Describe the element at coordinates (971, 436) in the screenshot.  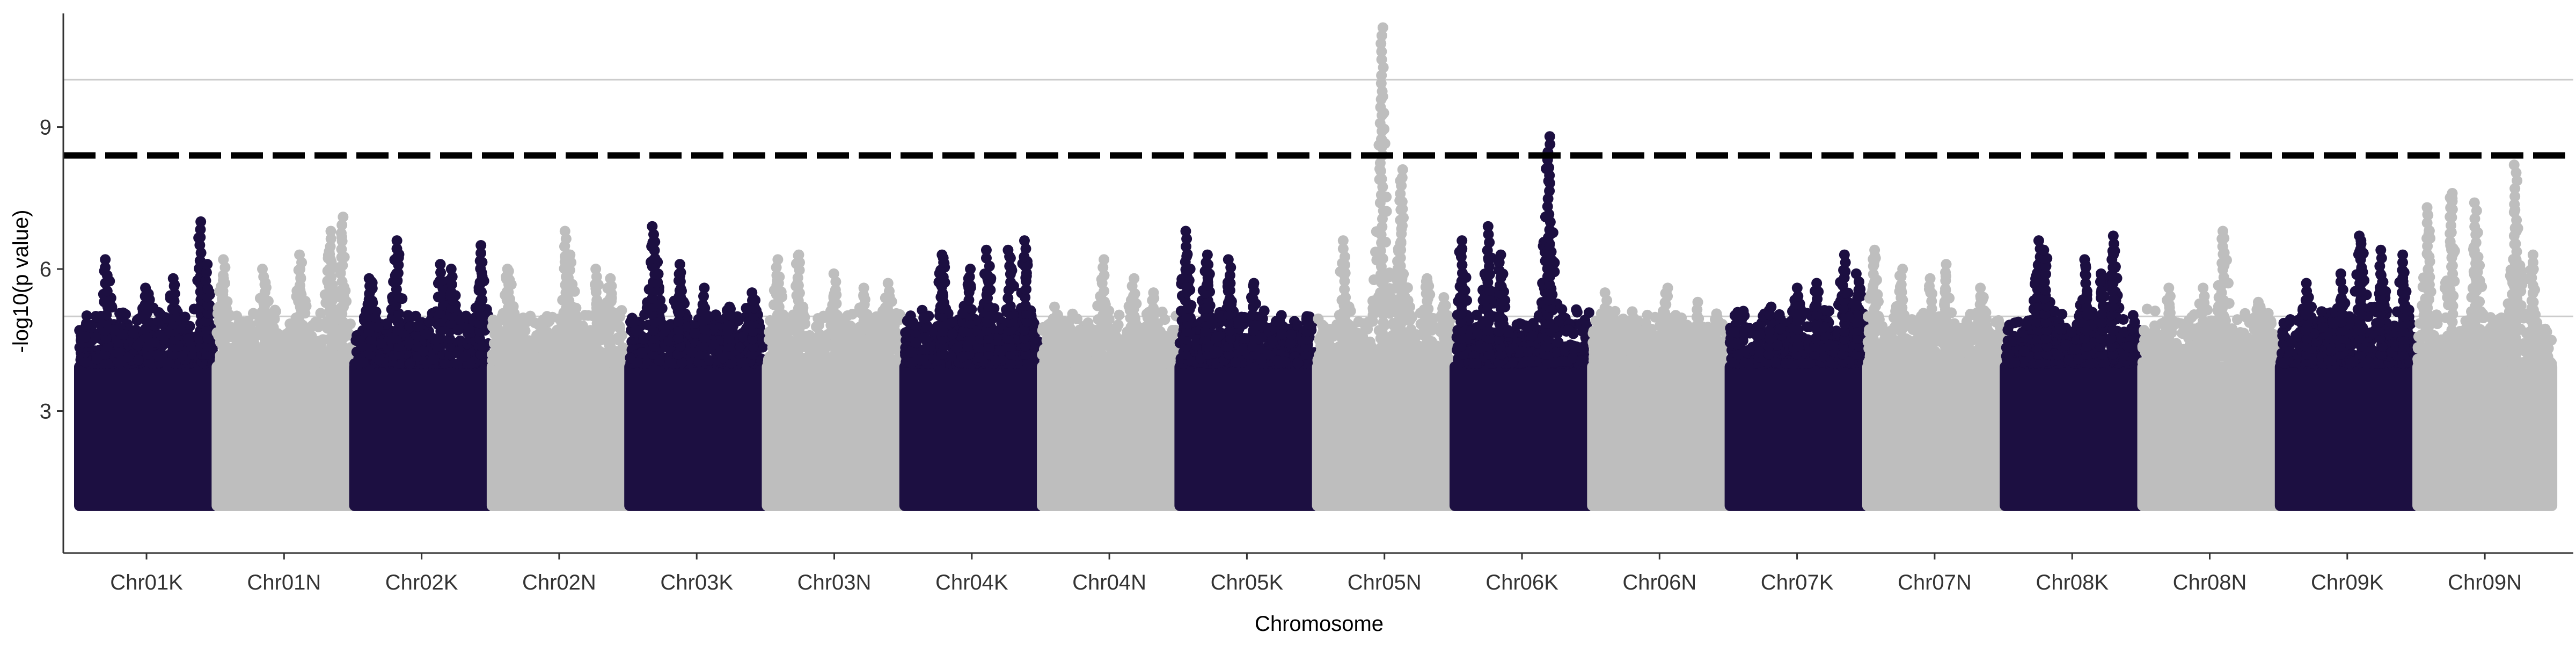
I see `dense-points-chr04k` at that location.